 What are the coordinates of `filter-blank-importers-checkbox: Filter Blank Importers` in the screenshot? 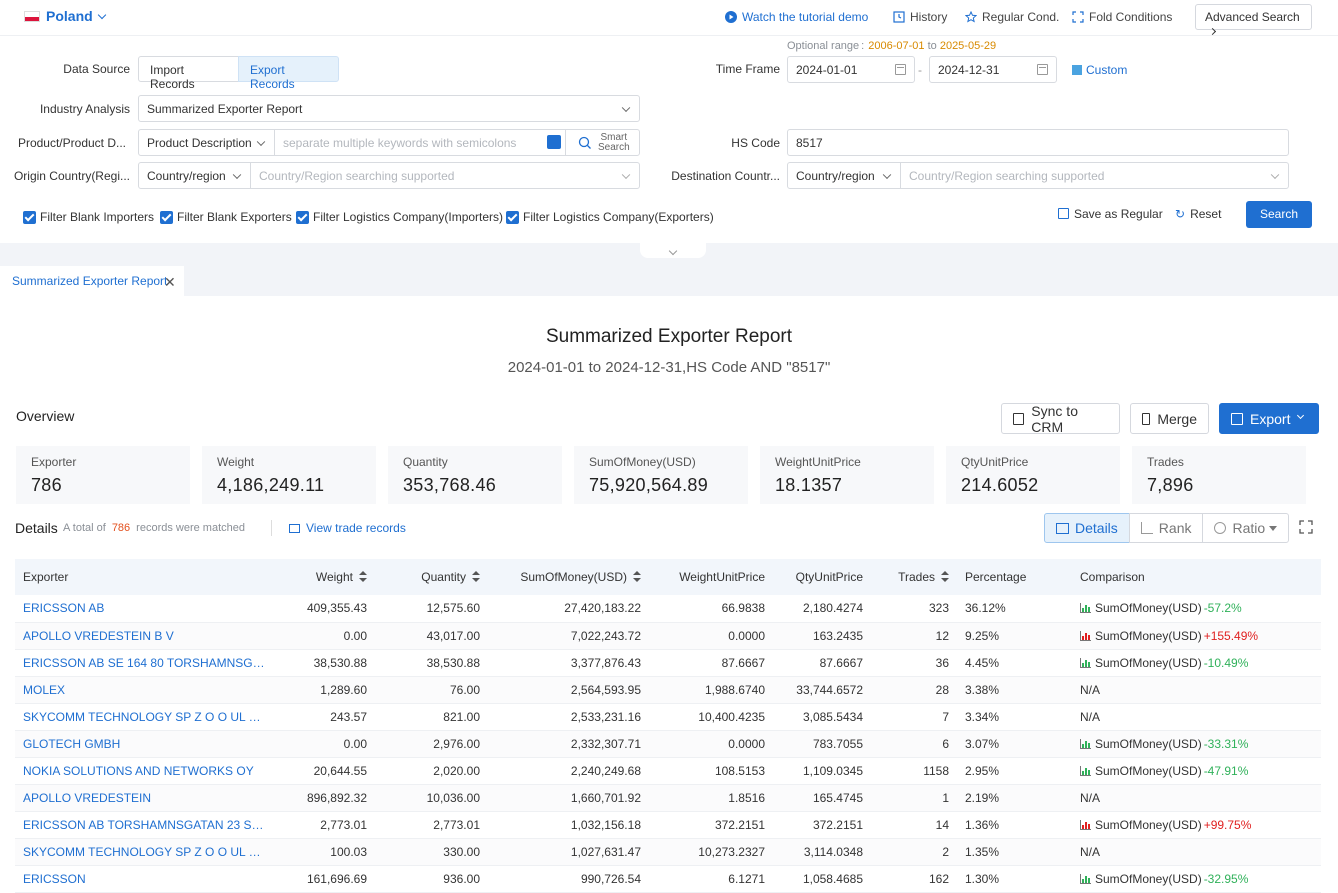 It's located at (88, 217).